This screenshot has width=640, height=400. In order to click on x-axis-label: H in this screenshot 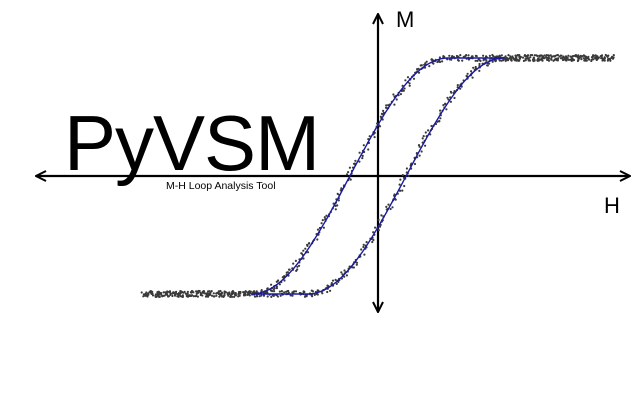, I will do `click(612, 205)`.